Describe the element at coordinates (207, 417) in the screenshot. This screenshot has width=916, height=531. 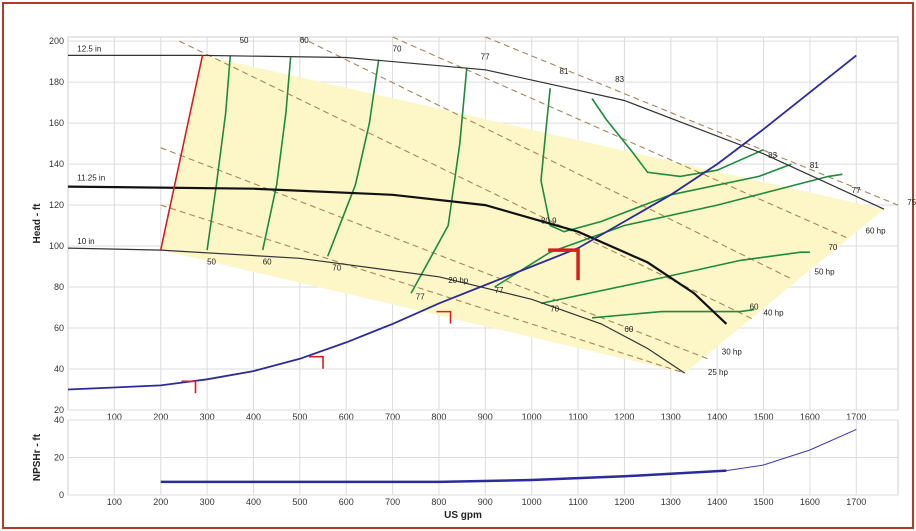
I see `head-x-tick-label: 300` at that location.